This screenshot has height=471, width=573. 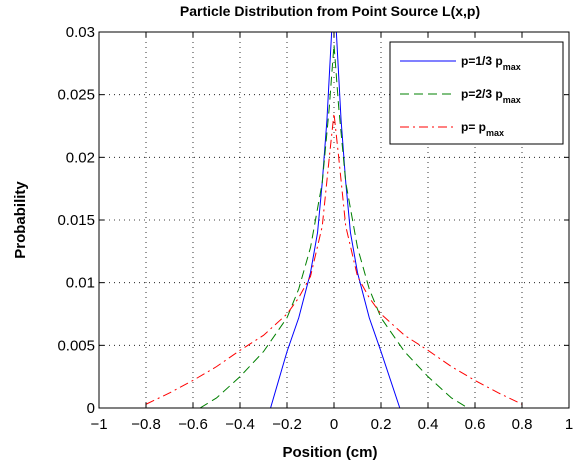 What do you see at coordinates (76, 345) in the screenshot?
I see `y-tick-label: 0.005` at bounding box center [76, 345].